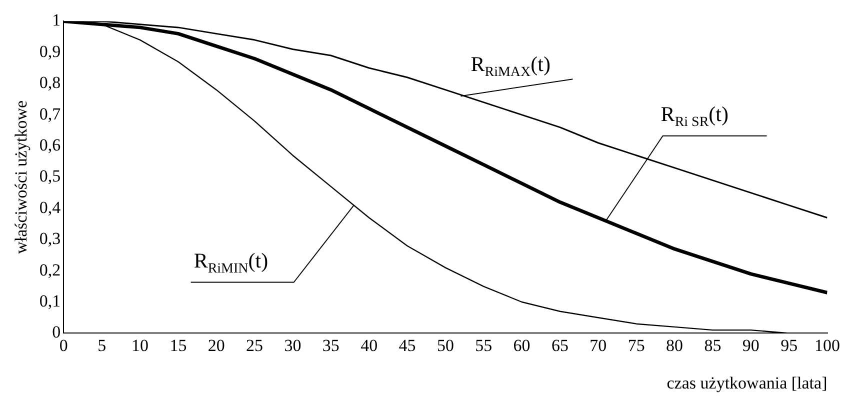  Describe the element at coordinates (21, 177) in the screenshot. I see `y-axis-title: właściwości użytkowe` at that location.